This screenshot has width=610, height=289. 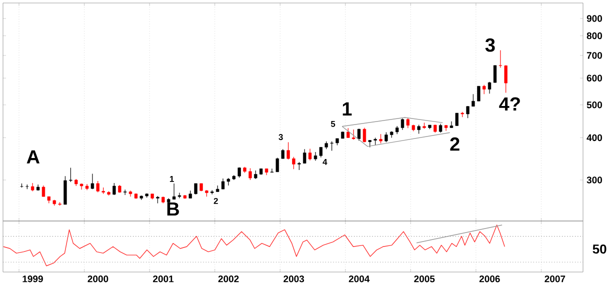 I want to click on y-tick-label: 300, so click(x=594, y=180).